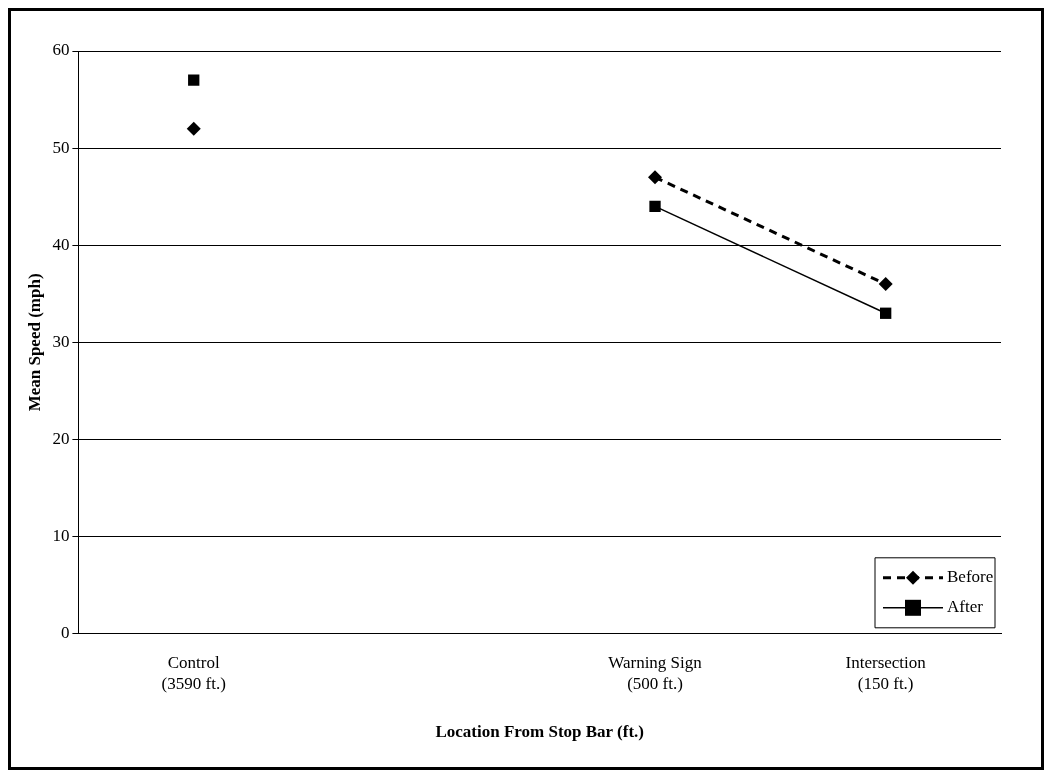  What do you see at coordinates (886, 673) in the screenshot?
I see `x-tick-label: Intersection (150 ft.)` at bounding box center [886, 673].